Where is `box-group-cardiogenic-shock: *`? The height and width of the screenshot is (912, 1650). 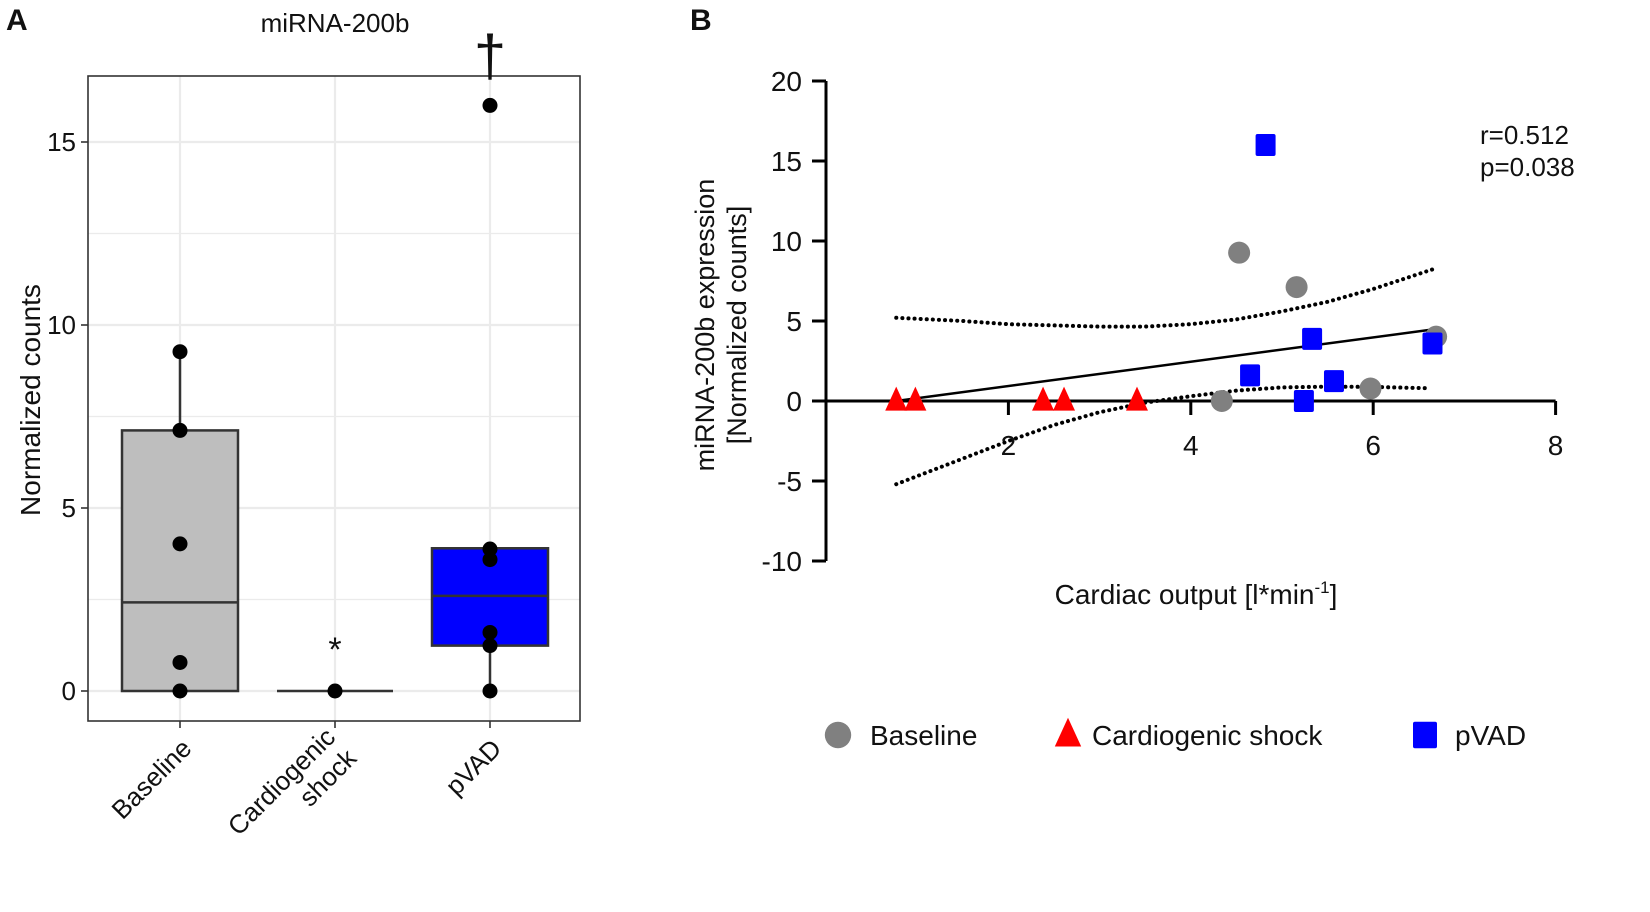
box-group-cardiogenic-shock: * is located at coordinates (335, 665).